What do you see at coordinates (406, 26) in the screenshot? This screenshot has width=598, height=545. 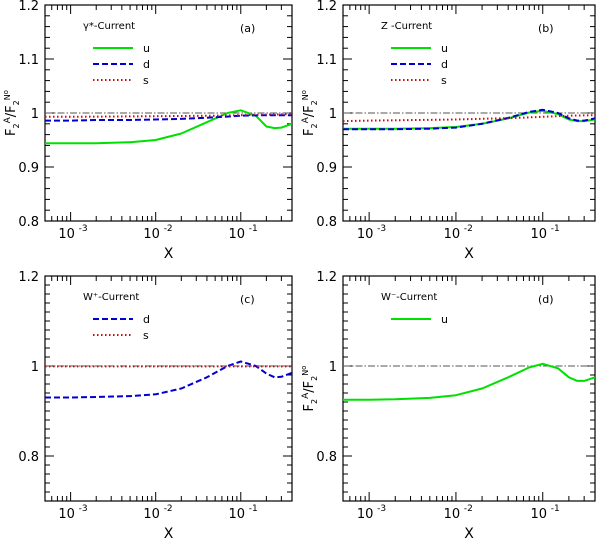 I see `panel-title: Z -Current` at bounding box center [406, 26].